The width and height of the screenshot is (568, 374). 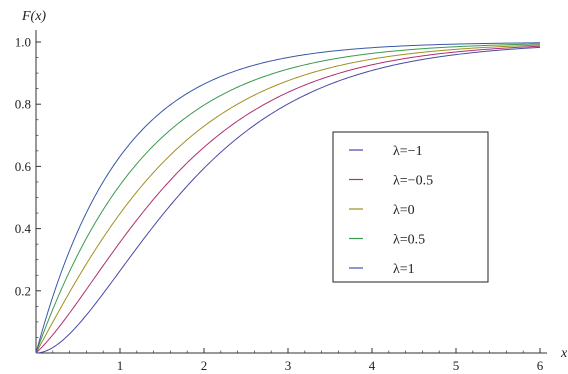 What do you see at coordinates (23, 166) in the screenshot?
I see `y-tick-label: 0.6` at bounding box center [23, 166].